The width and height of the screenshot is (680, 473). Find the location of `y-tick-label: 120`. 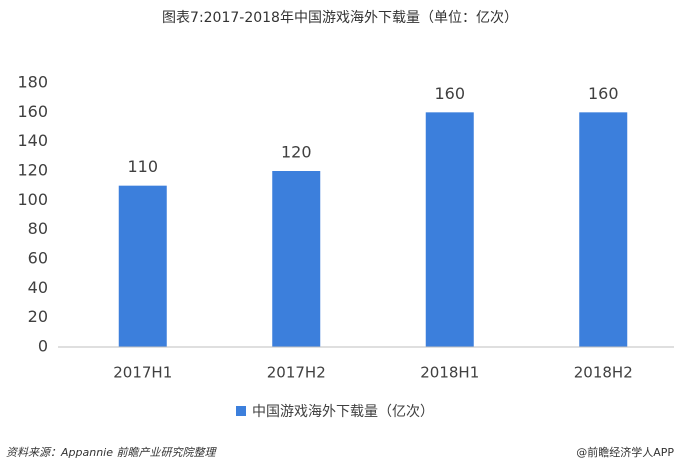

y-tick-label: 120 is located at coordinates (32, 170).